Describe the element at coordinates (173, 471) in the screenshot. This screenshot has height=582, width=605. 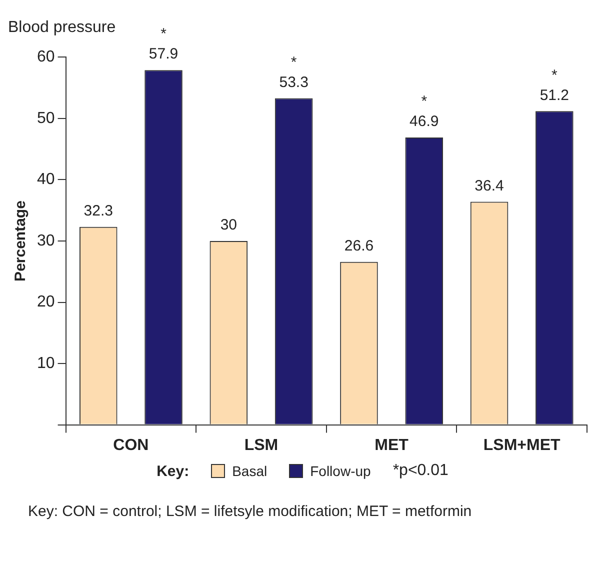
I see `legend-title: Key:` at that location.